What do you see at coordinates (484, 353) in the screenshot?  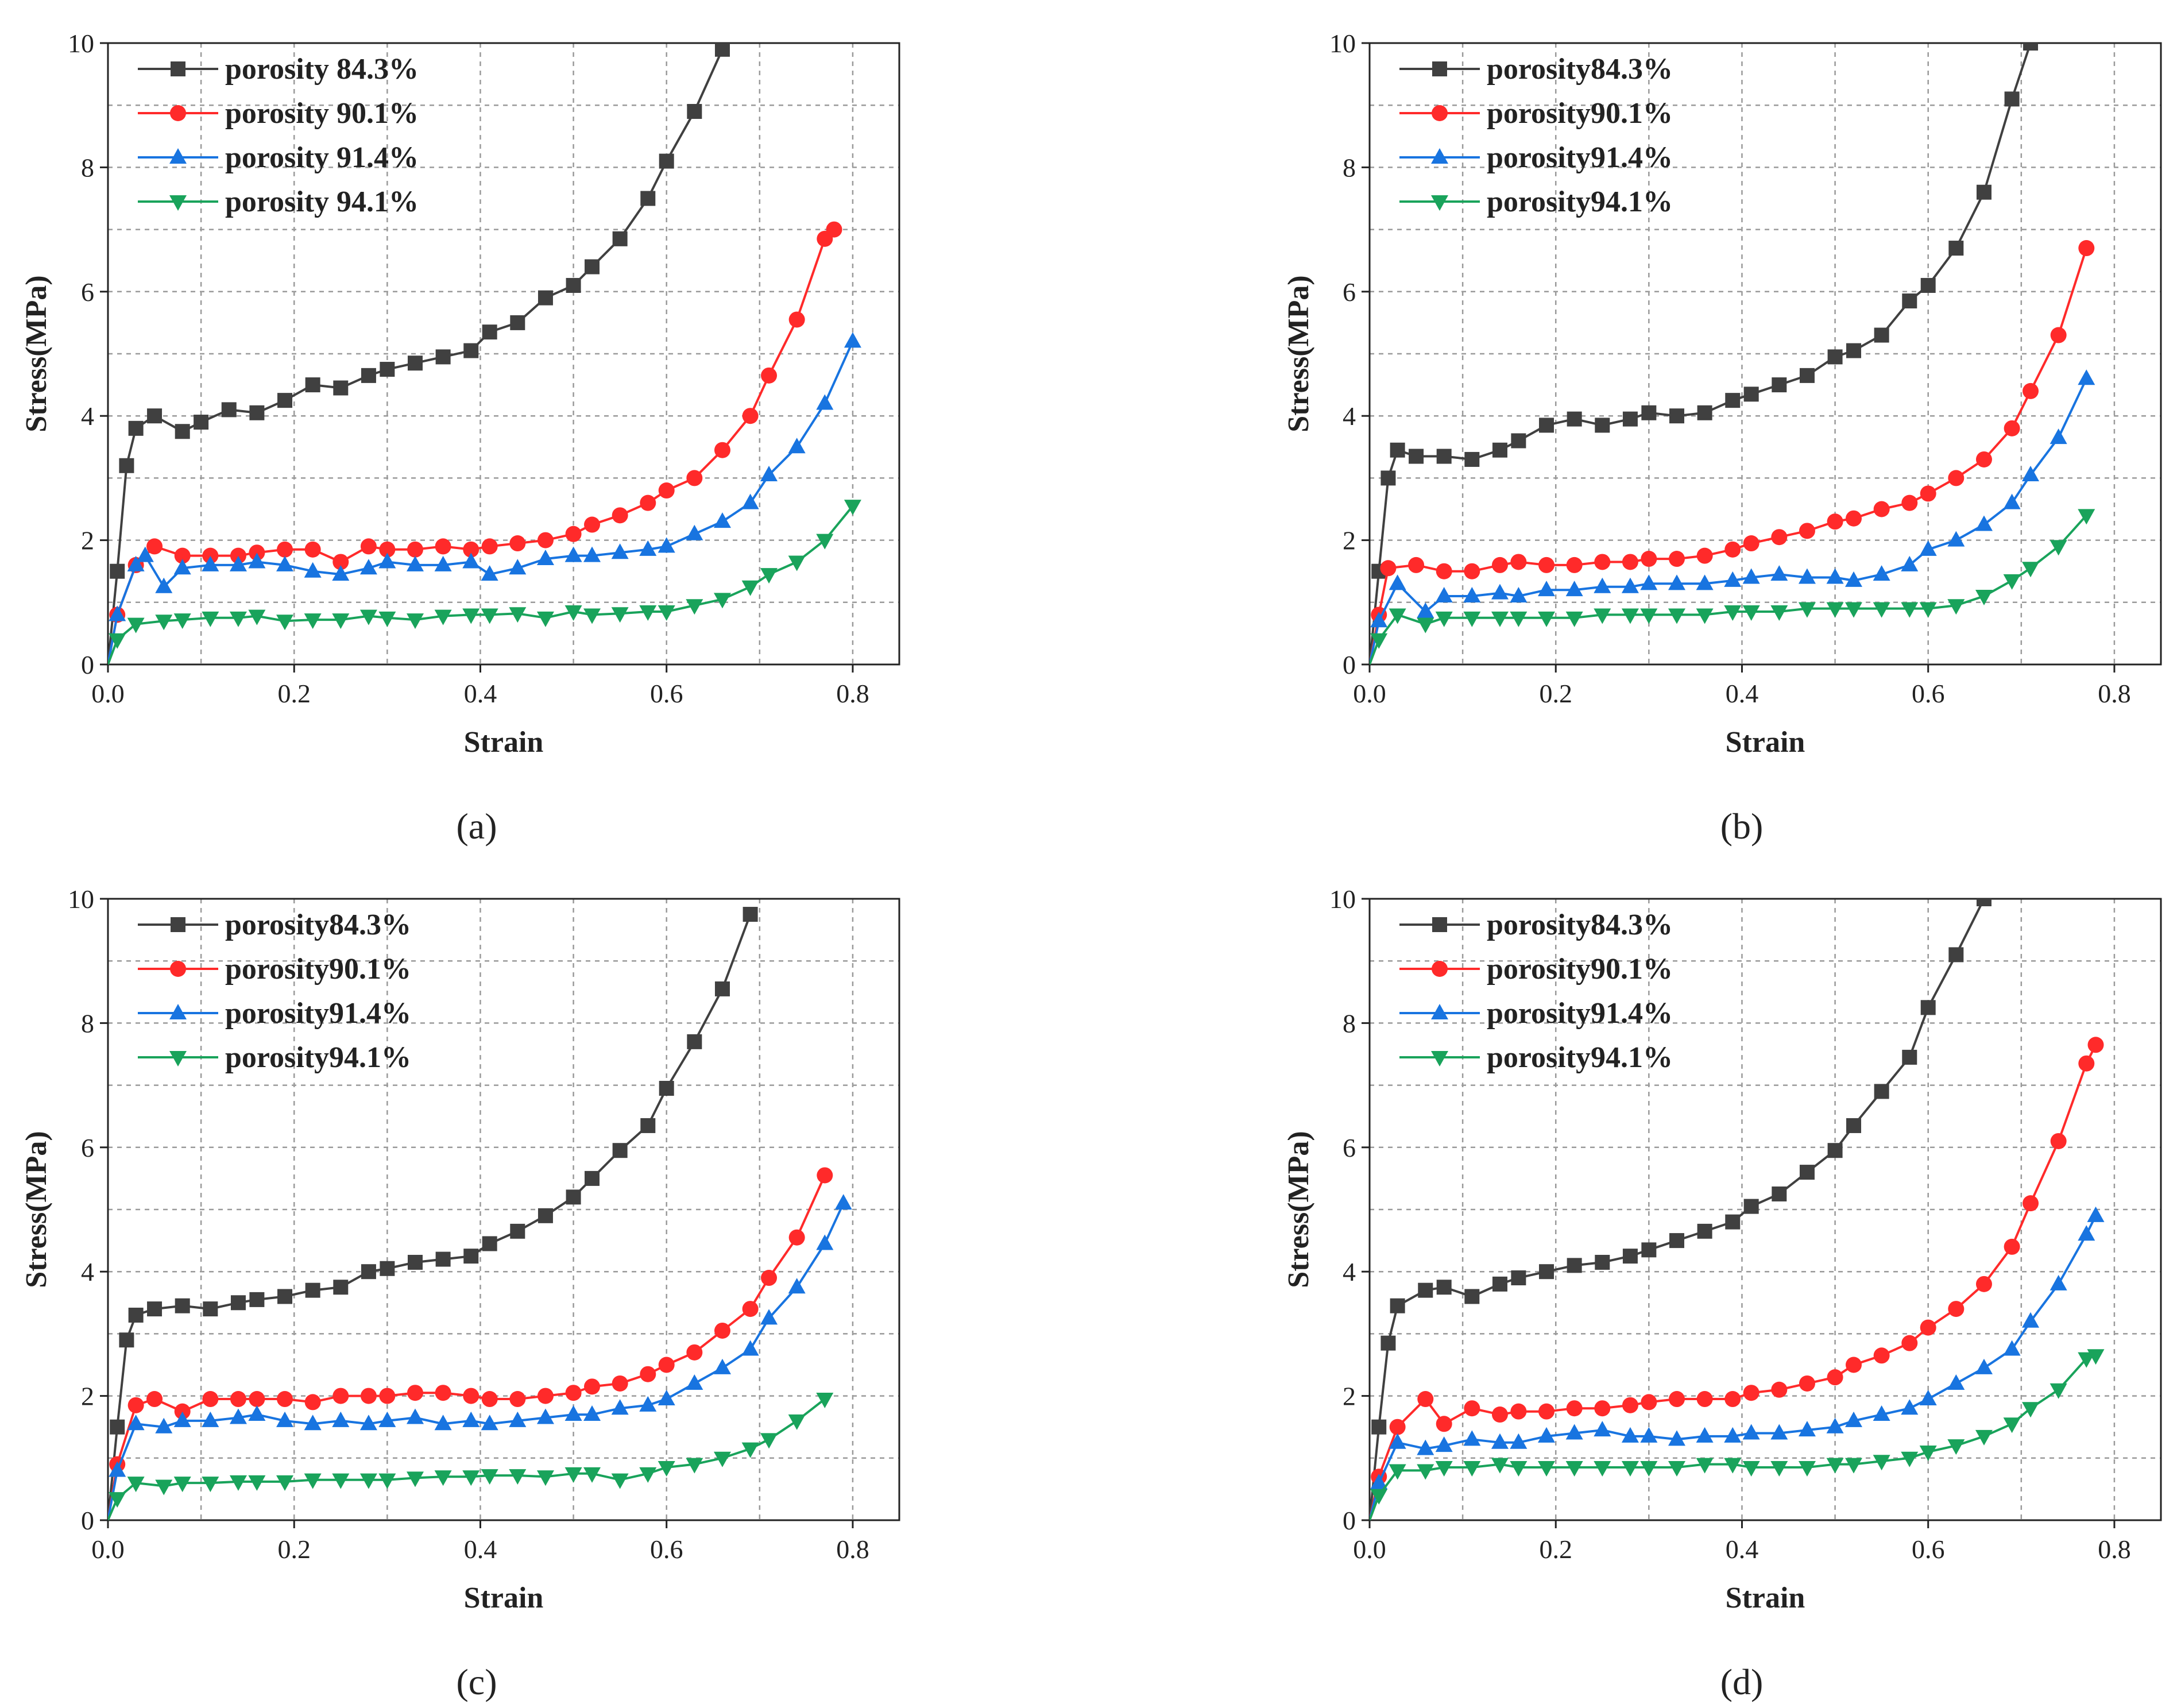 I see `plot-area` at bounding box center [484, 353].